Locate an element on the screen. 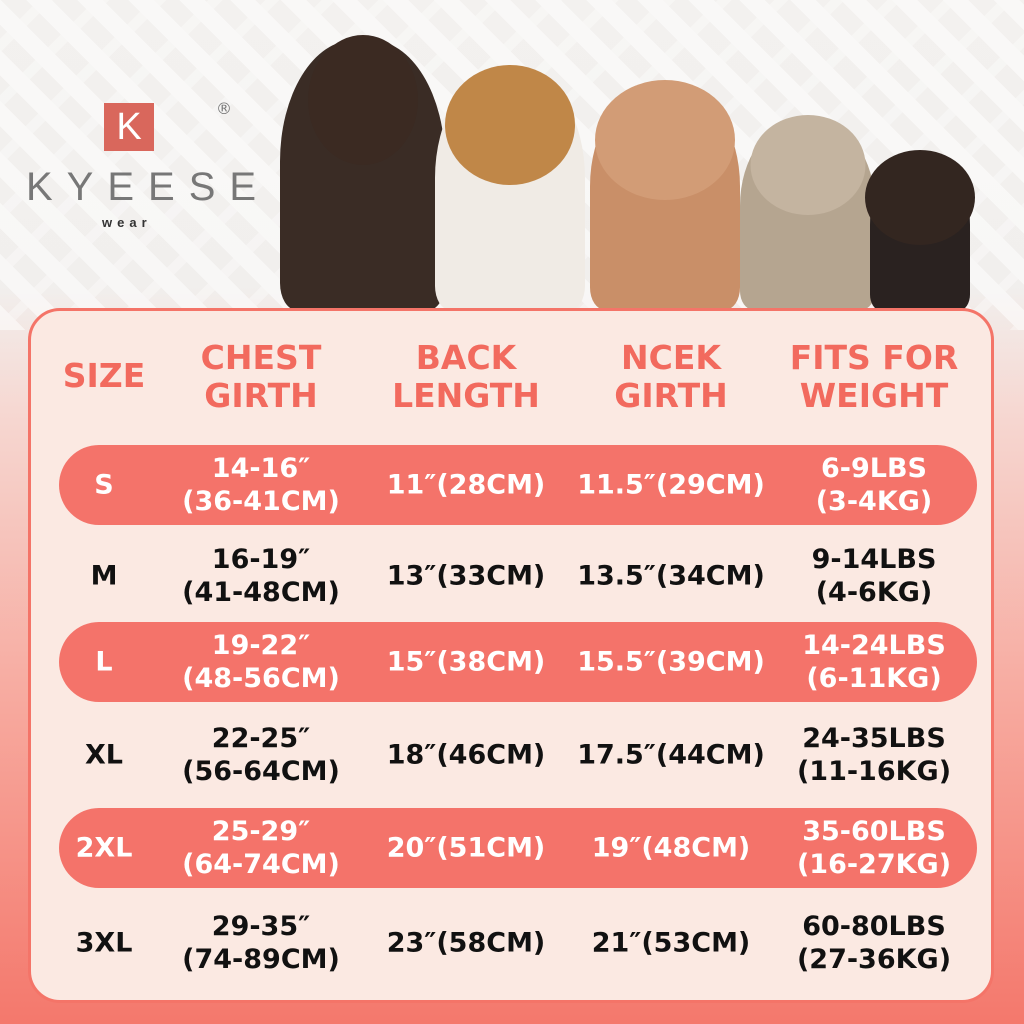 The image size is (1024, 1024). cell-chest: 14-16″ (36-41CM) is located at coordinates (261, 485).